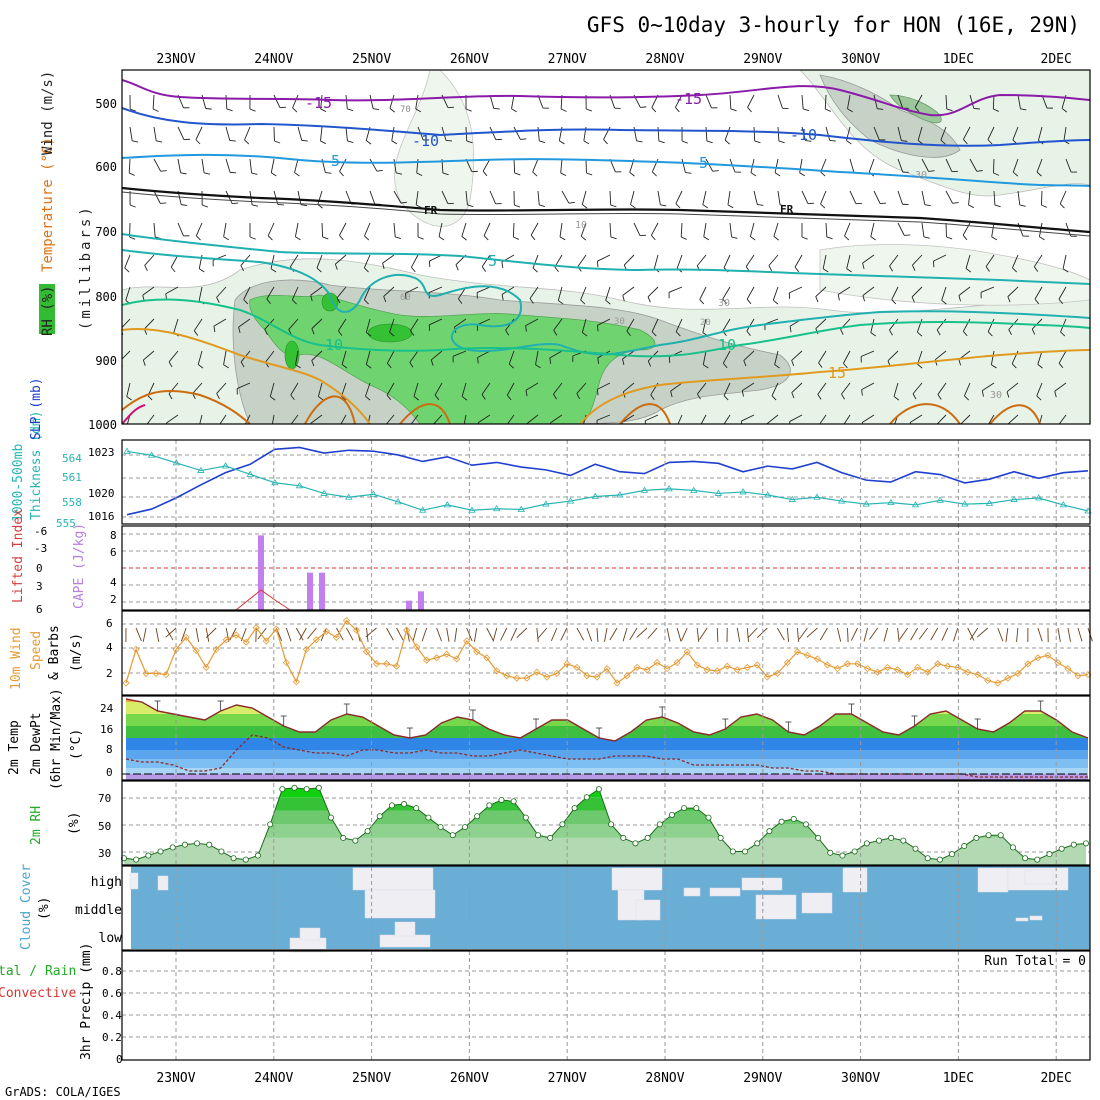  I want to click on precip-panel, so click(606, 1004).